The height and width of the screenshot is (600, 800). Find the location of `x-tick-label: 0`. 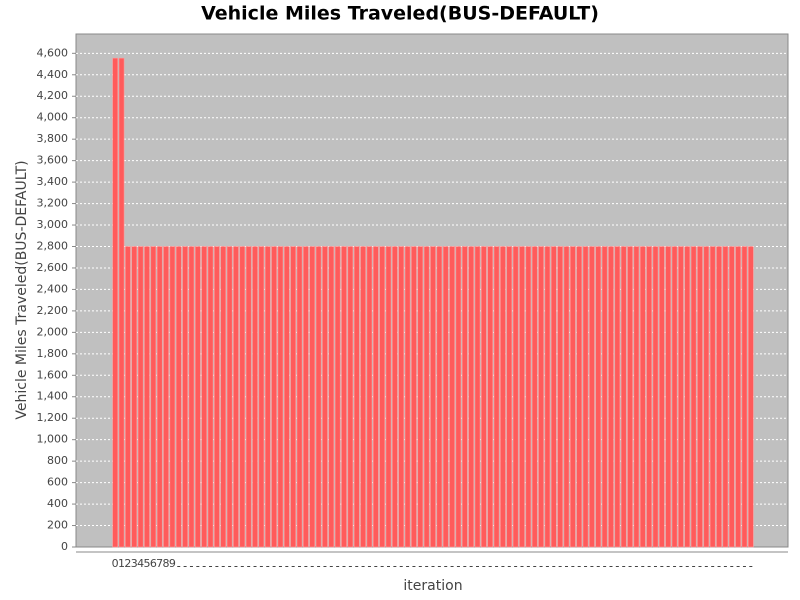

x-tick-label: 0 is located at coordinates (115, 563).